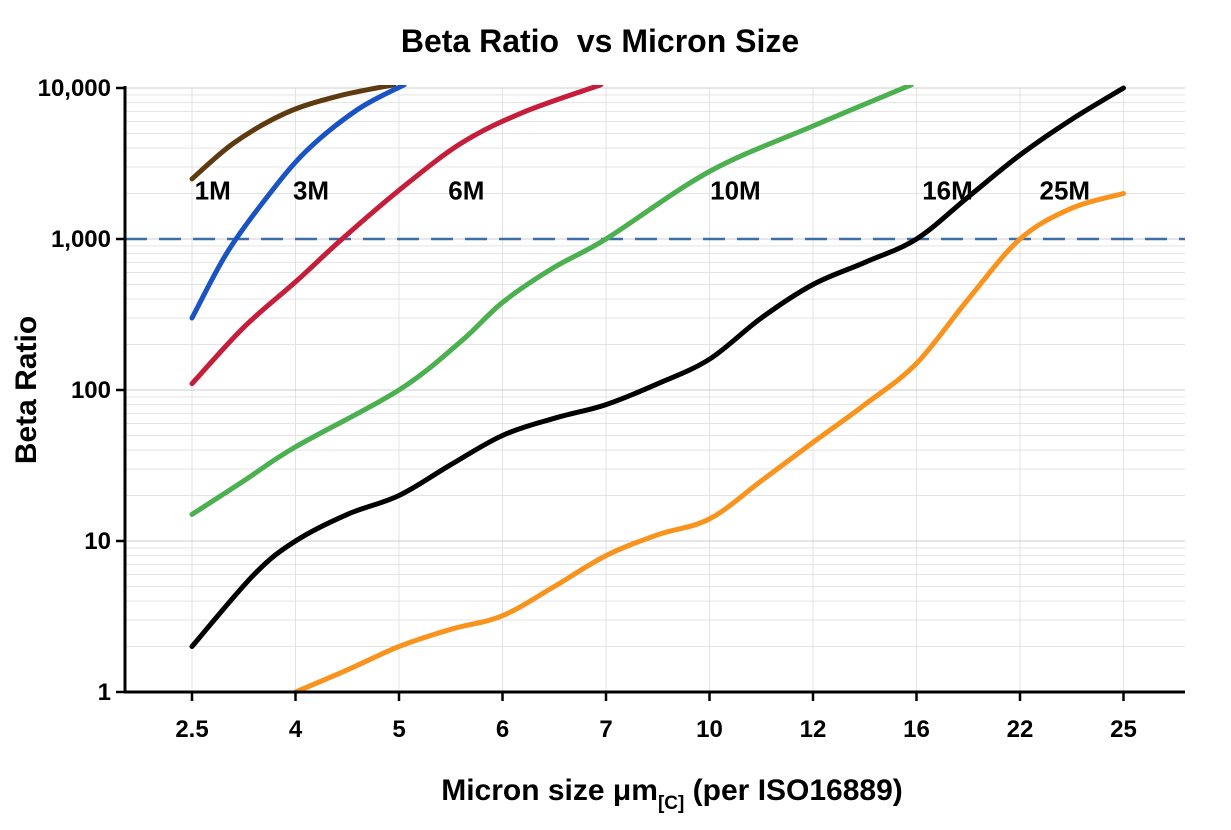 The width and height of the screenshot is (1231, 830). Describe the element at coordinates (600, 41) in the screenshot. I see `chart-title: Beta Ratio vs Micron Size` at that location.